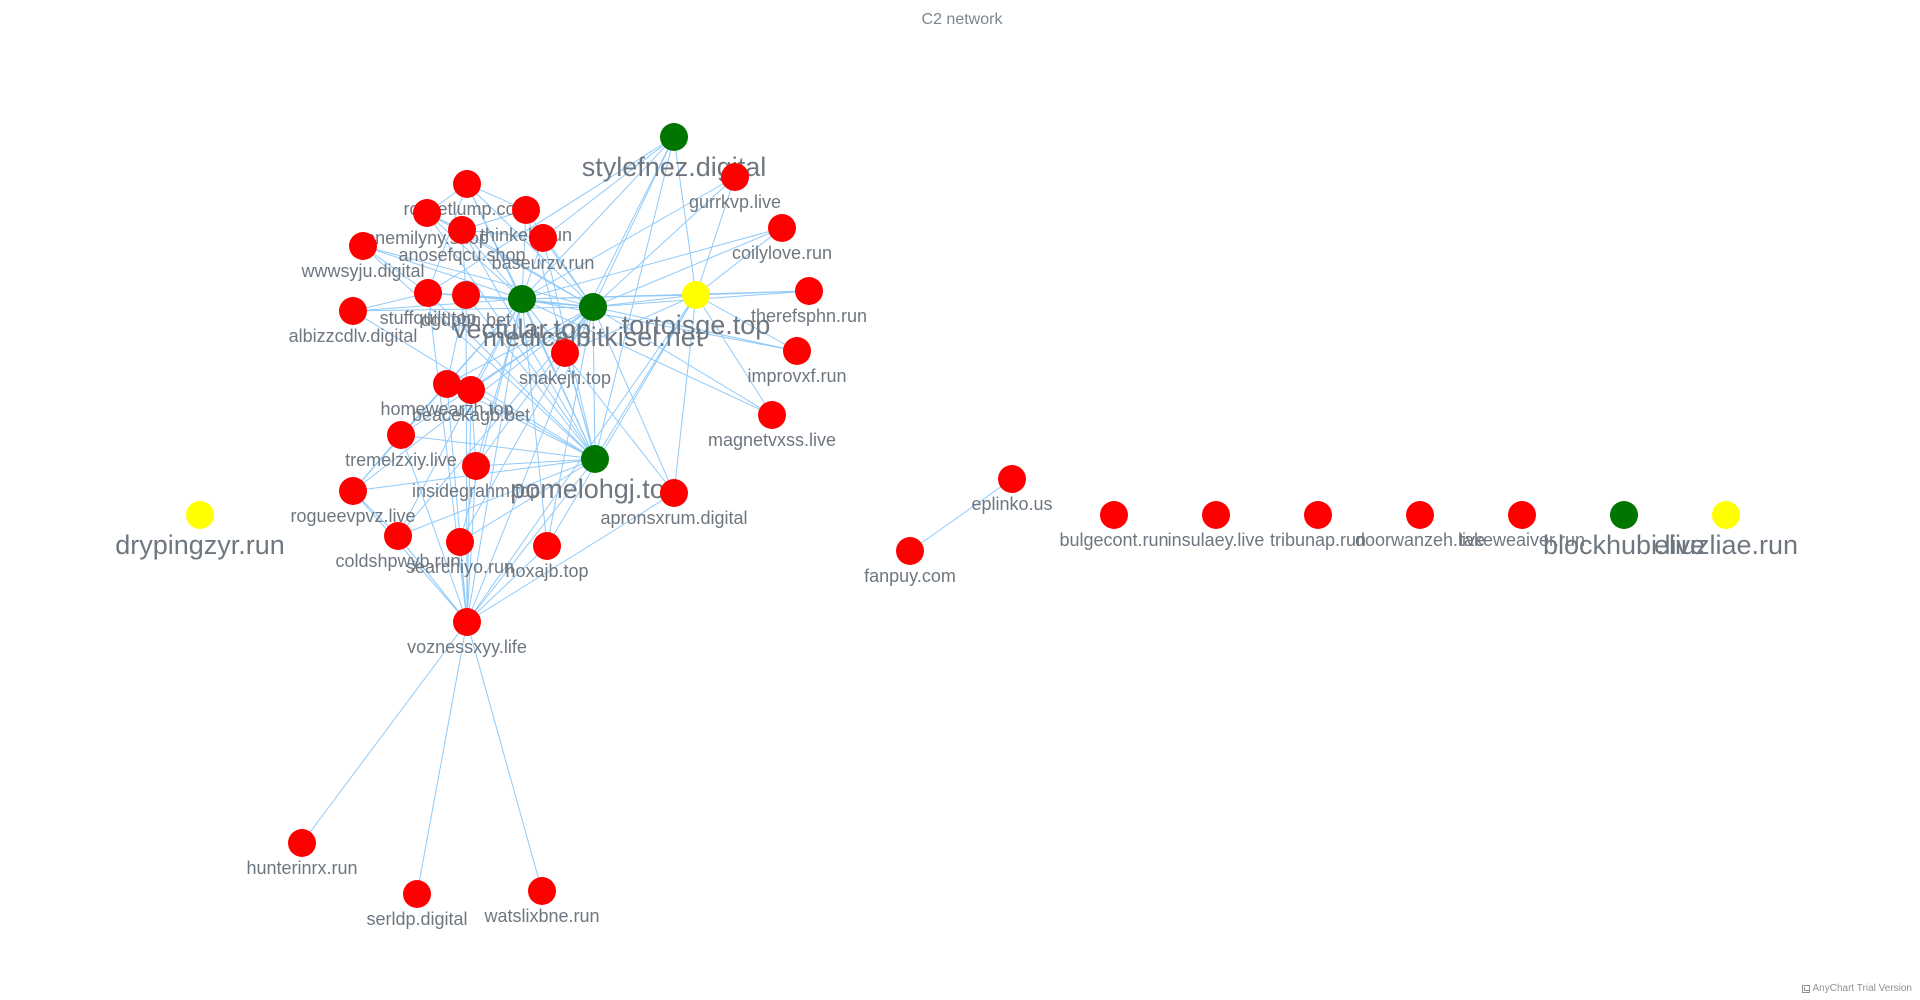 Image resolution: width=1920 pixels, height=1000 pixels. I want to click on node-tremelzxiy.live: tremelzxiy.live, so click(401, 445).